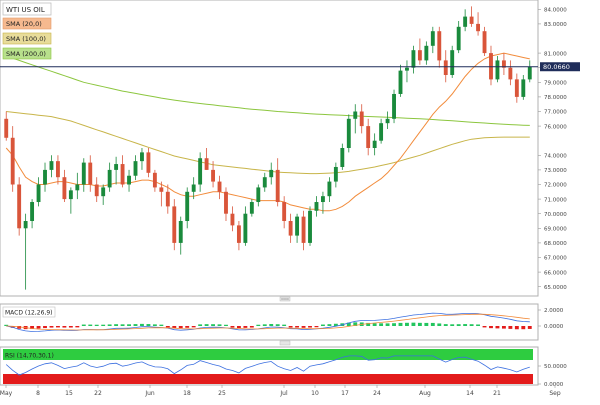 The width and height of the screenshot is (600, 405). I want to click on price-tick-label: 65.0000, so click(555, 288).